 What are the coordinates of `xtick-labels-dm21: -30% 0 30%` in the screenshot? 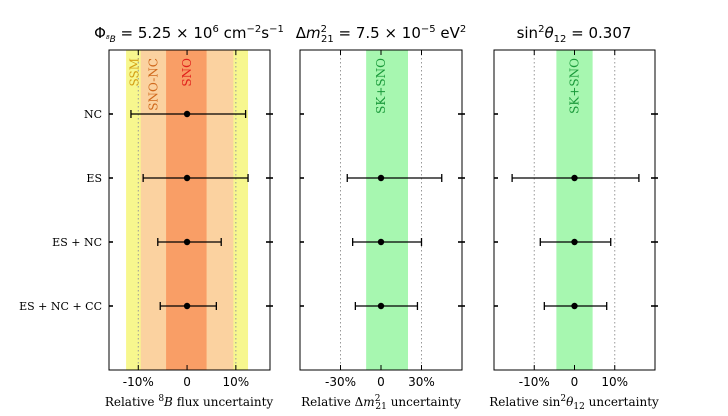 It's located at (380, 382).